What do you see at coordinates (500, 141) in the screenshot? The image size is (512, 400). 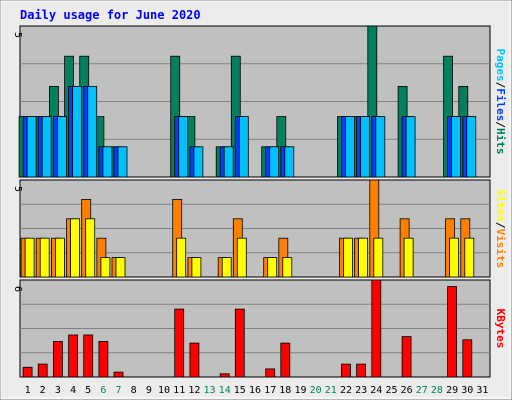 I see `legend-hits: Hits` at bounding box center [500, 141].